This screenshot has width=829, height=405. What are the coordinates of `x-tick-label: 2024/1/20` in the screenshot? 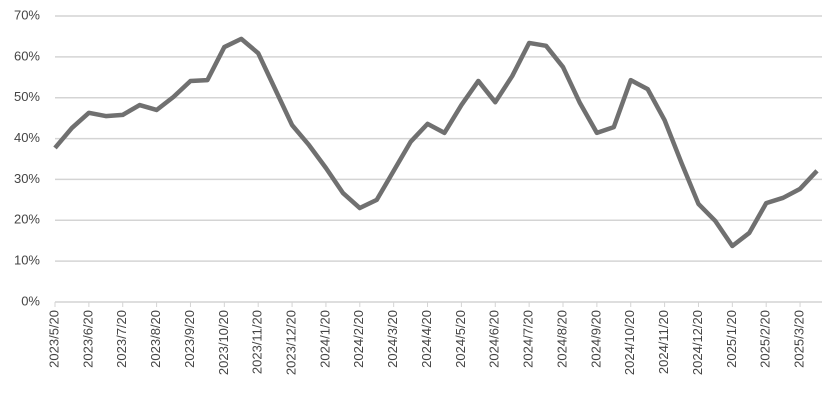 It's located at (324, 339).